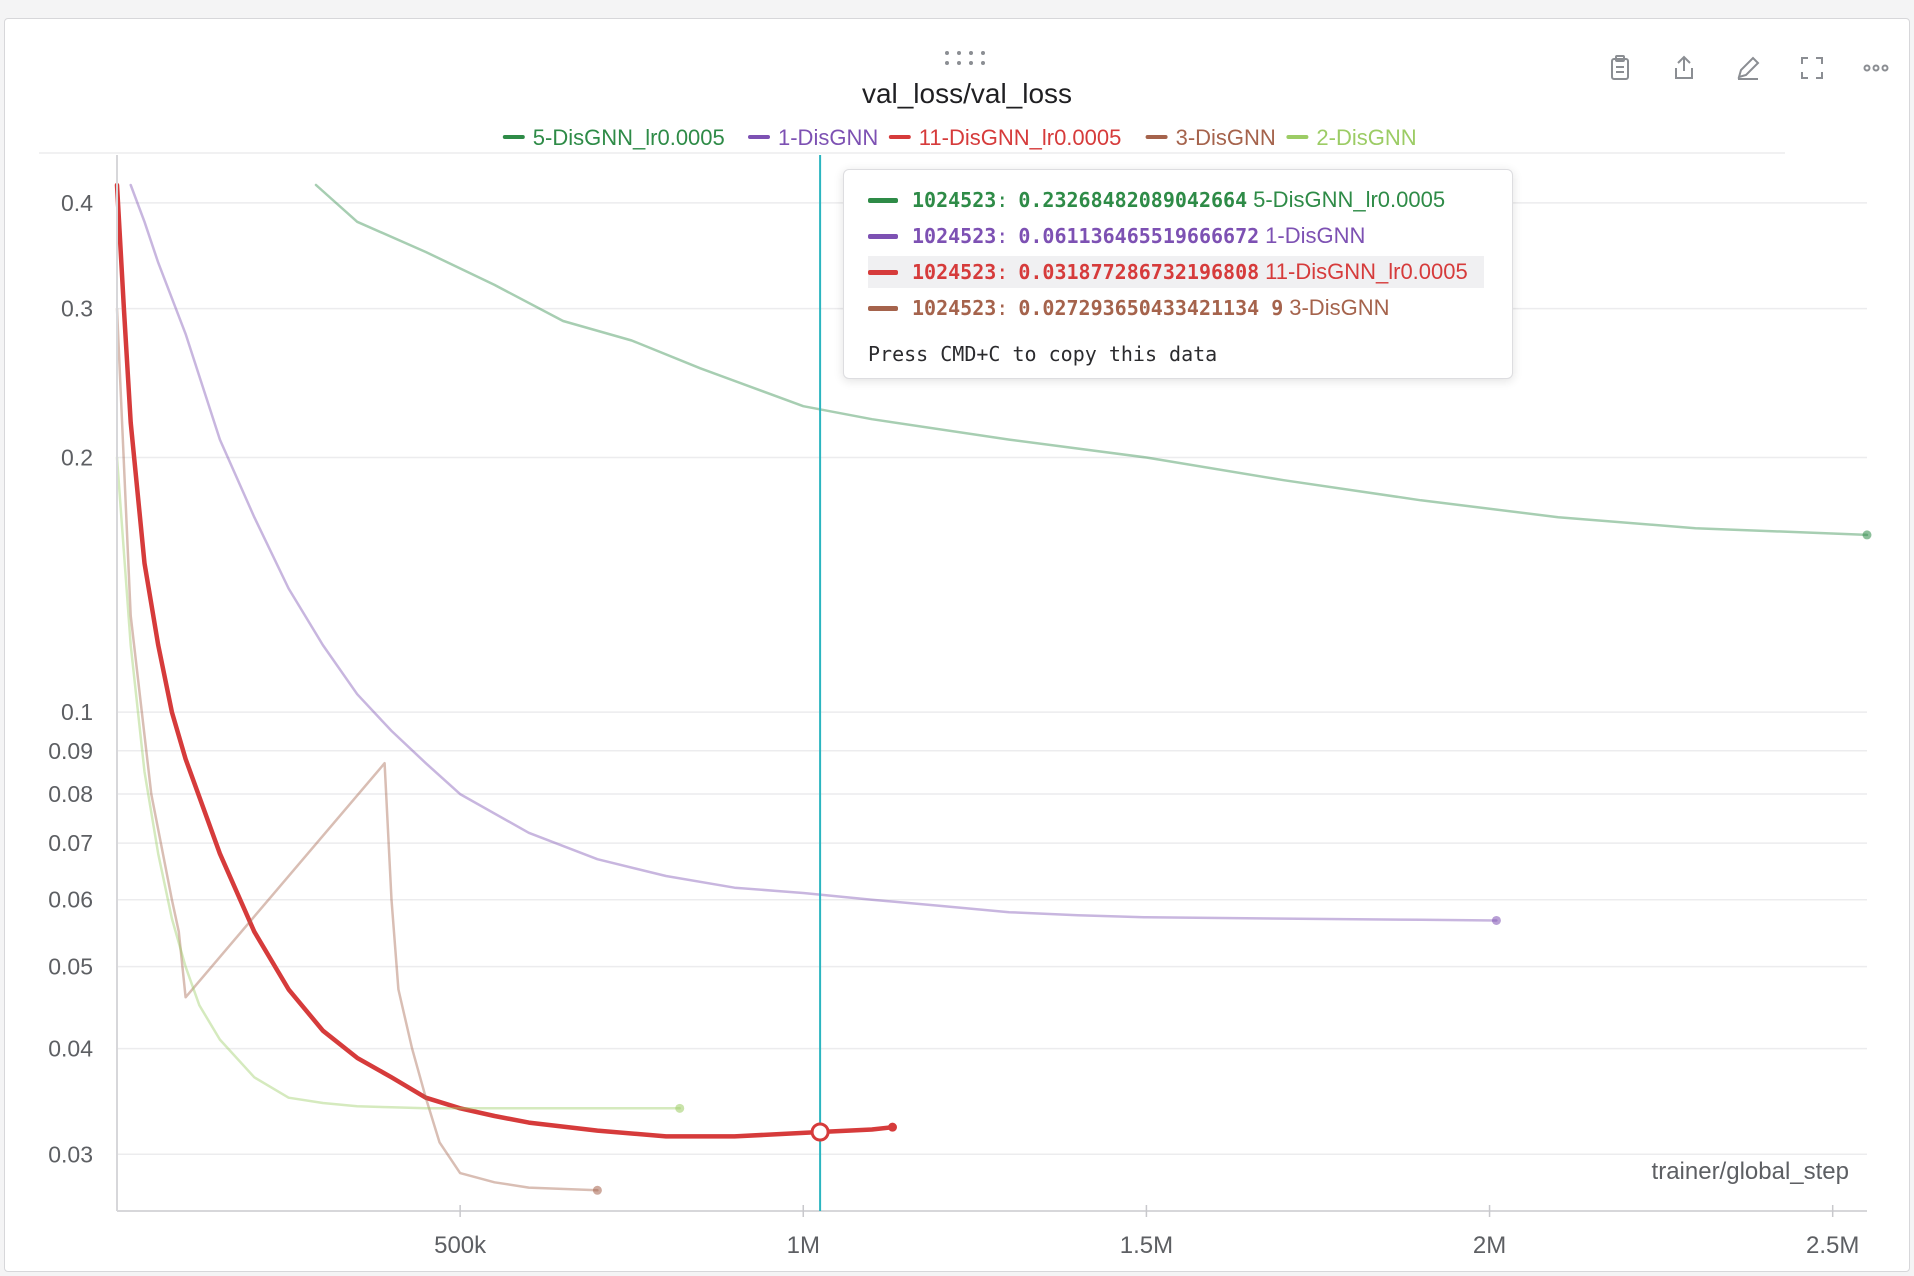  Describe the element at coordinates (803, 1245) in the screenshot. I see `x-tick-label: 1M` at that location.